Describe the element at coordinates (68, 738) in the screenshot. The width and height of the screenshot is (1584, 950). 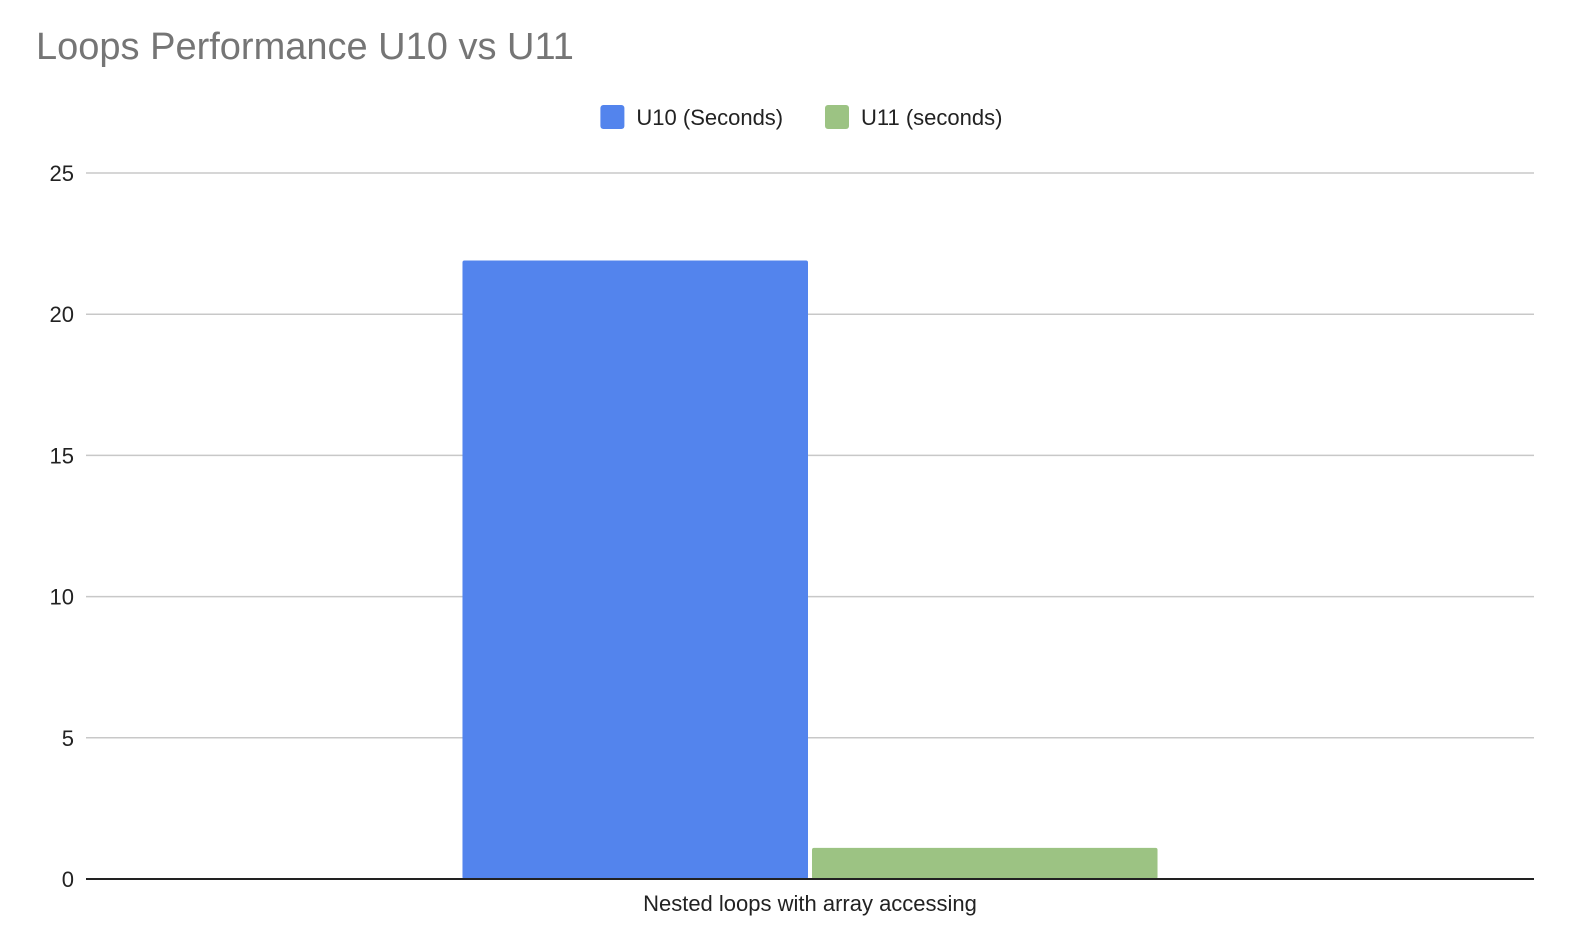
I see `y-tick-label: 5` at that location.